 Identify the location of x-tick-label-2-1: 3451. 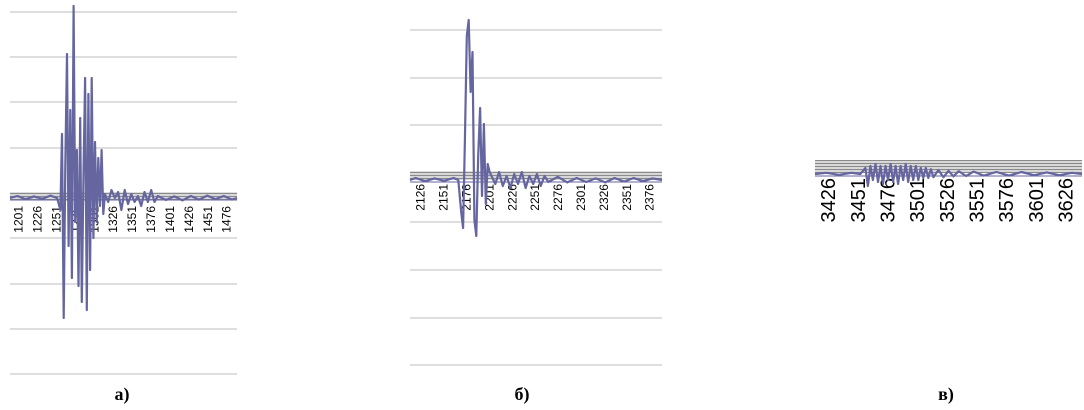
(859, 200).